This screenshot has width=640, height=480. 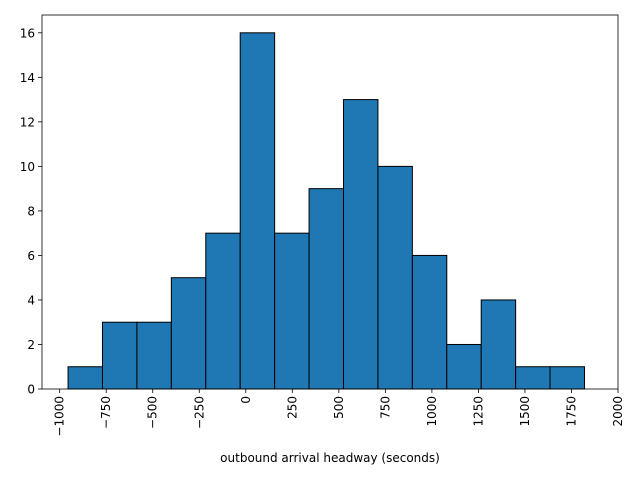 I want to click on x-tick-label: −1000, so click(x=60, y=416).